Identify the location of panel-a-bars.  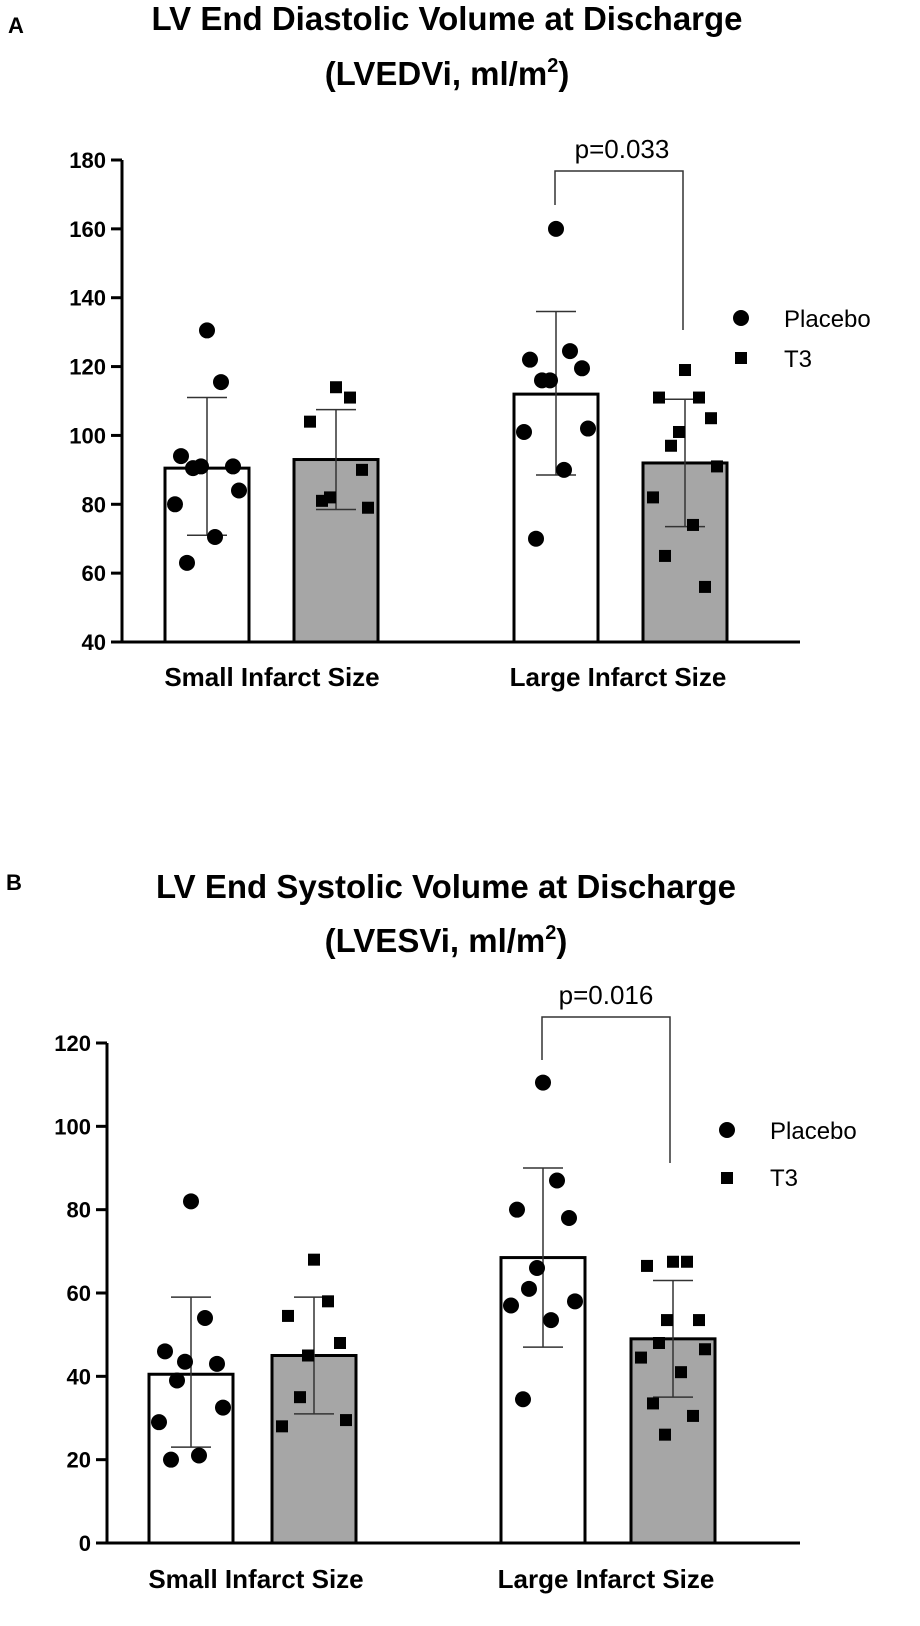
(446, 518).